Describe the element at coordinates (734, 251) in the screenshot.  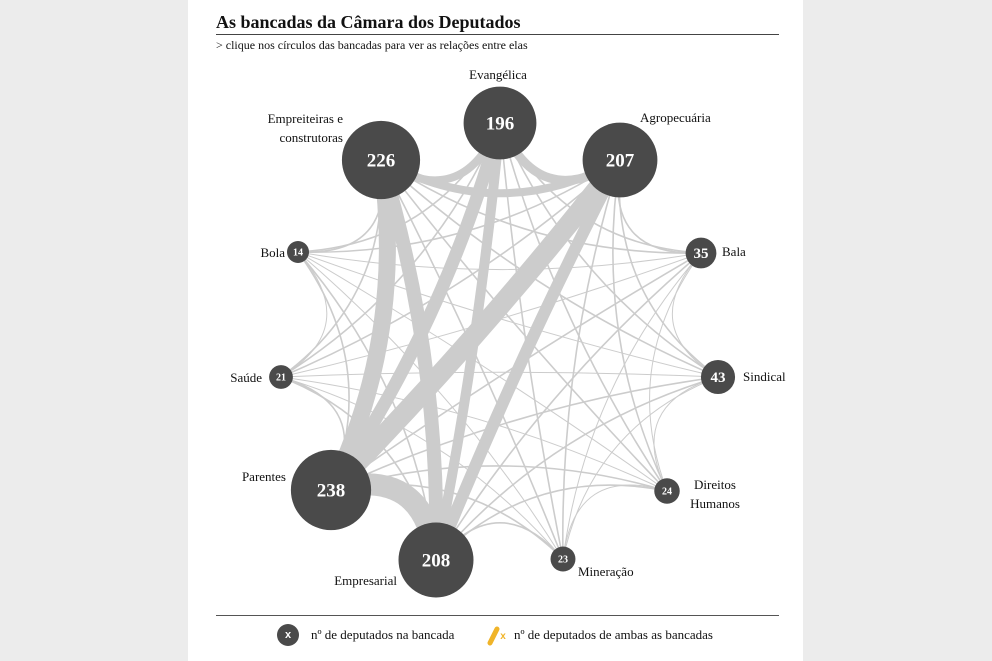
I see `node-label-bala: Bala` at that location.